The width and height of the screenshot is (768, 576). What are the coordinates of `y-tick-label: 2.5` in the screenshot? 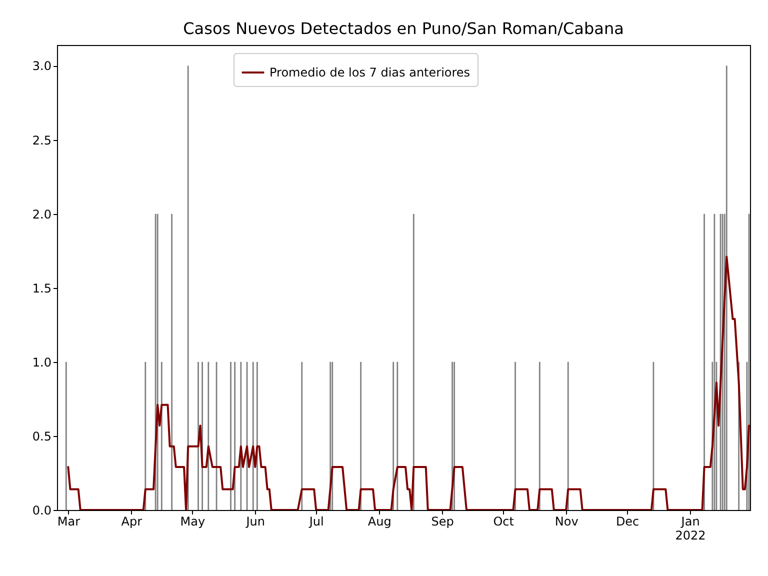 It's located at (42, 140).